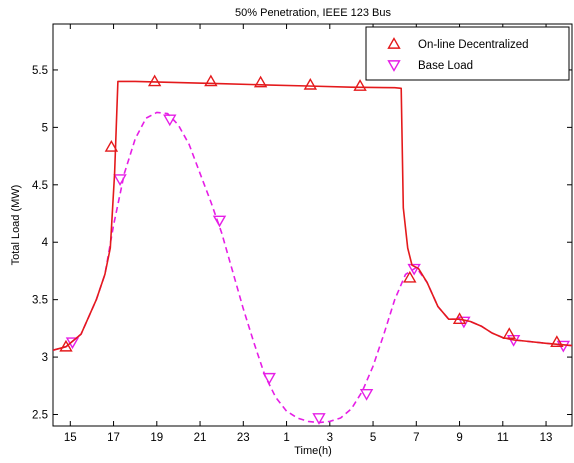 The image size is (574, 463). I want to click on x-tick-label: 23, so click(243, 438).